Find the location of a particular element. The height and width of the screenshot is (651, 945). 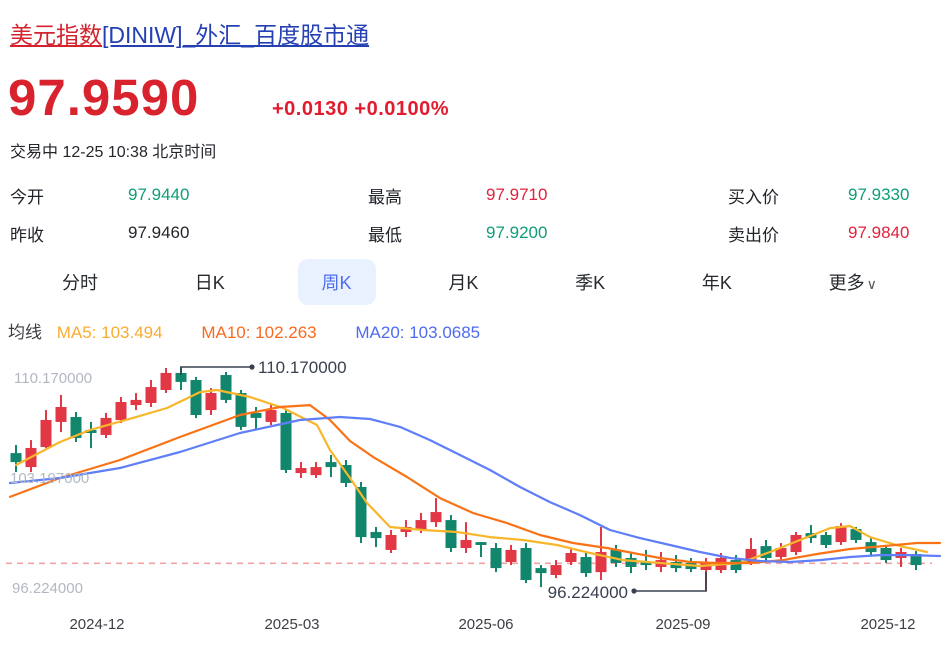

quote-cell-open: 今开 97.9440 is located at coordinates (189, 195).